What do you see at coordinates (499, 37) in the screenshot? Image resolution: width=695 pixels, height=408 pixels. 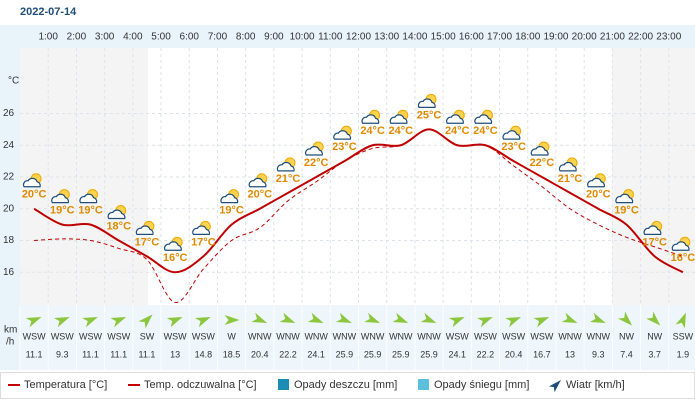 I see `x-tick-label: 17:00` at bounding box center [499, 37].